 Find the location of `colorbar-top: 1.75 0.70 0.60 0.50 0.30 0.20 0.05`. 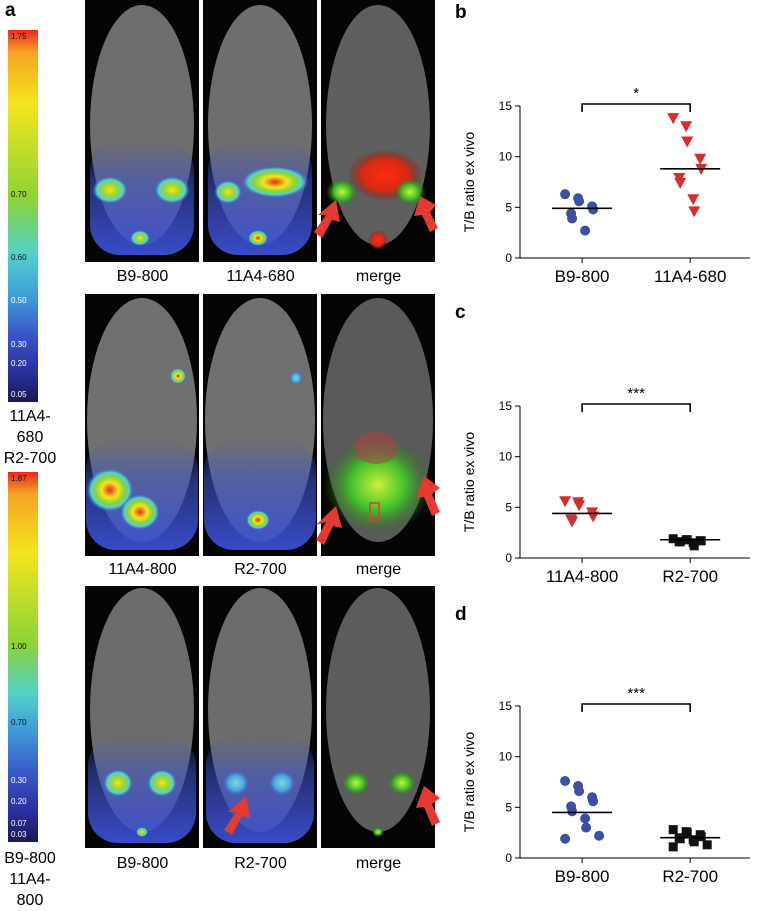

colorbar-top: 1.75 0.70 0.60 0.50 0.30 0.20 0.05 is located at coordinates (23, 216).